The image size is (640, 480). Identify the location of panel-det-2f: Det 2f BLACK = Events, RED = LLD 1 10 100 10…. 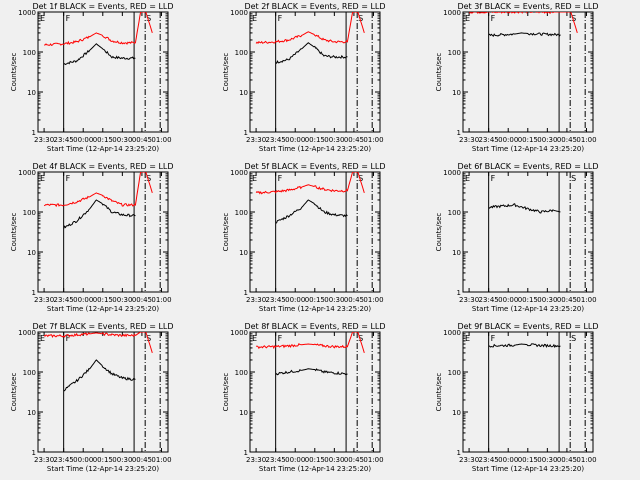
(304, 77).